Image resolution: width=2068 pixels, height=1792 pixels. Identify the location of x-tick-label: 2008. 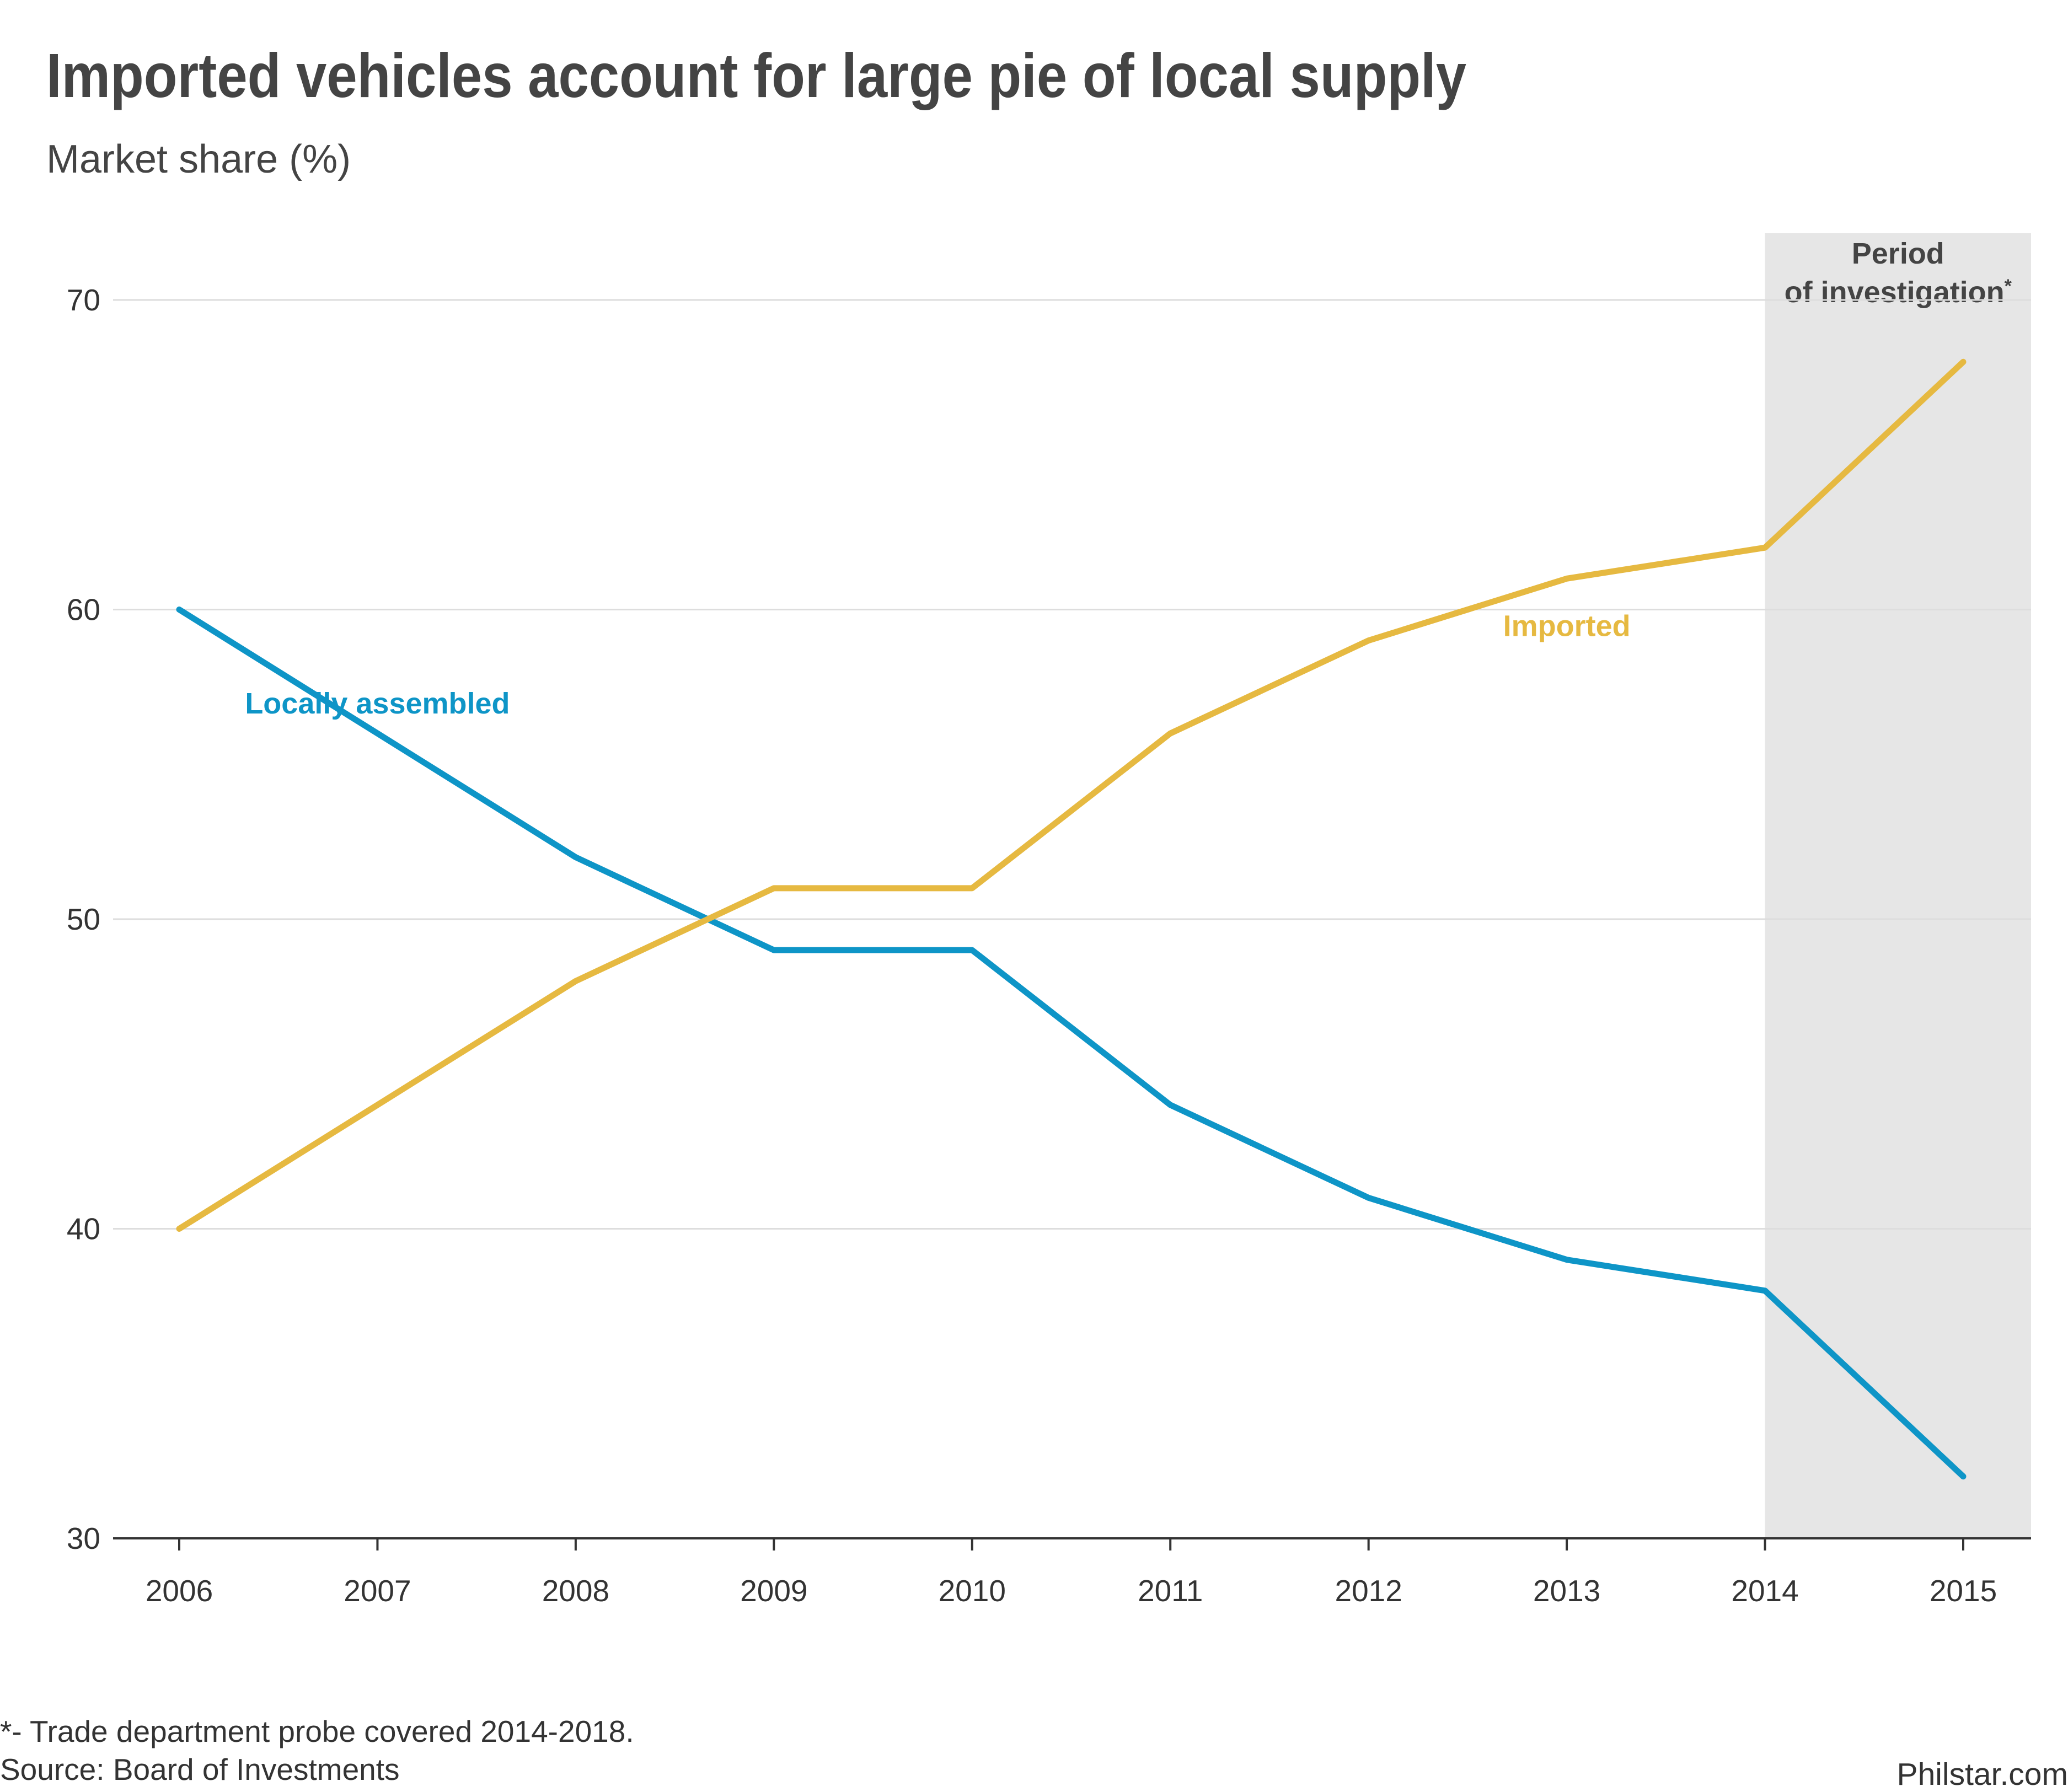
(575, 1591).